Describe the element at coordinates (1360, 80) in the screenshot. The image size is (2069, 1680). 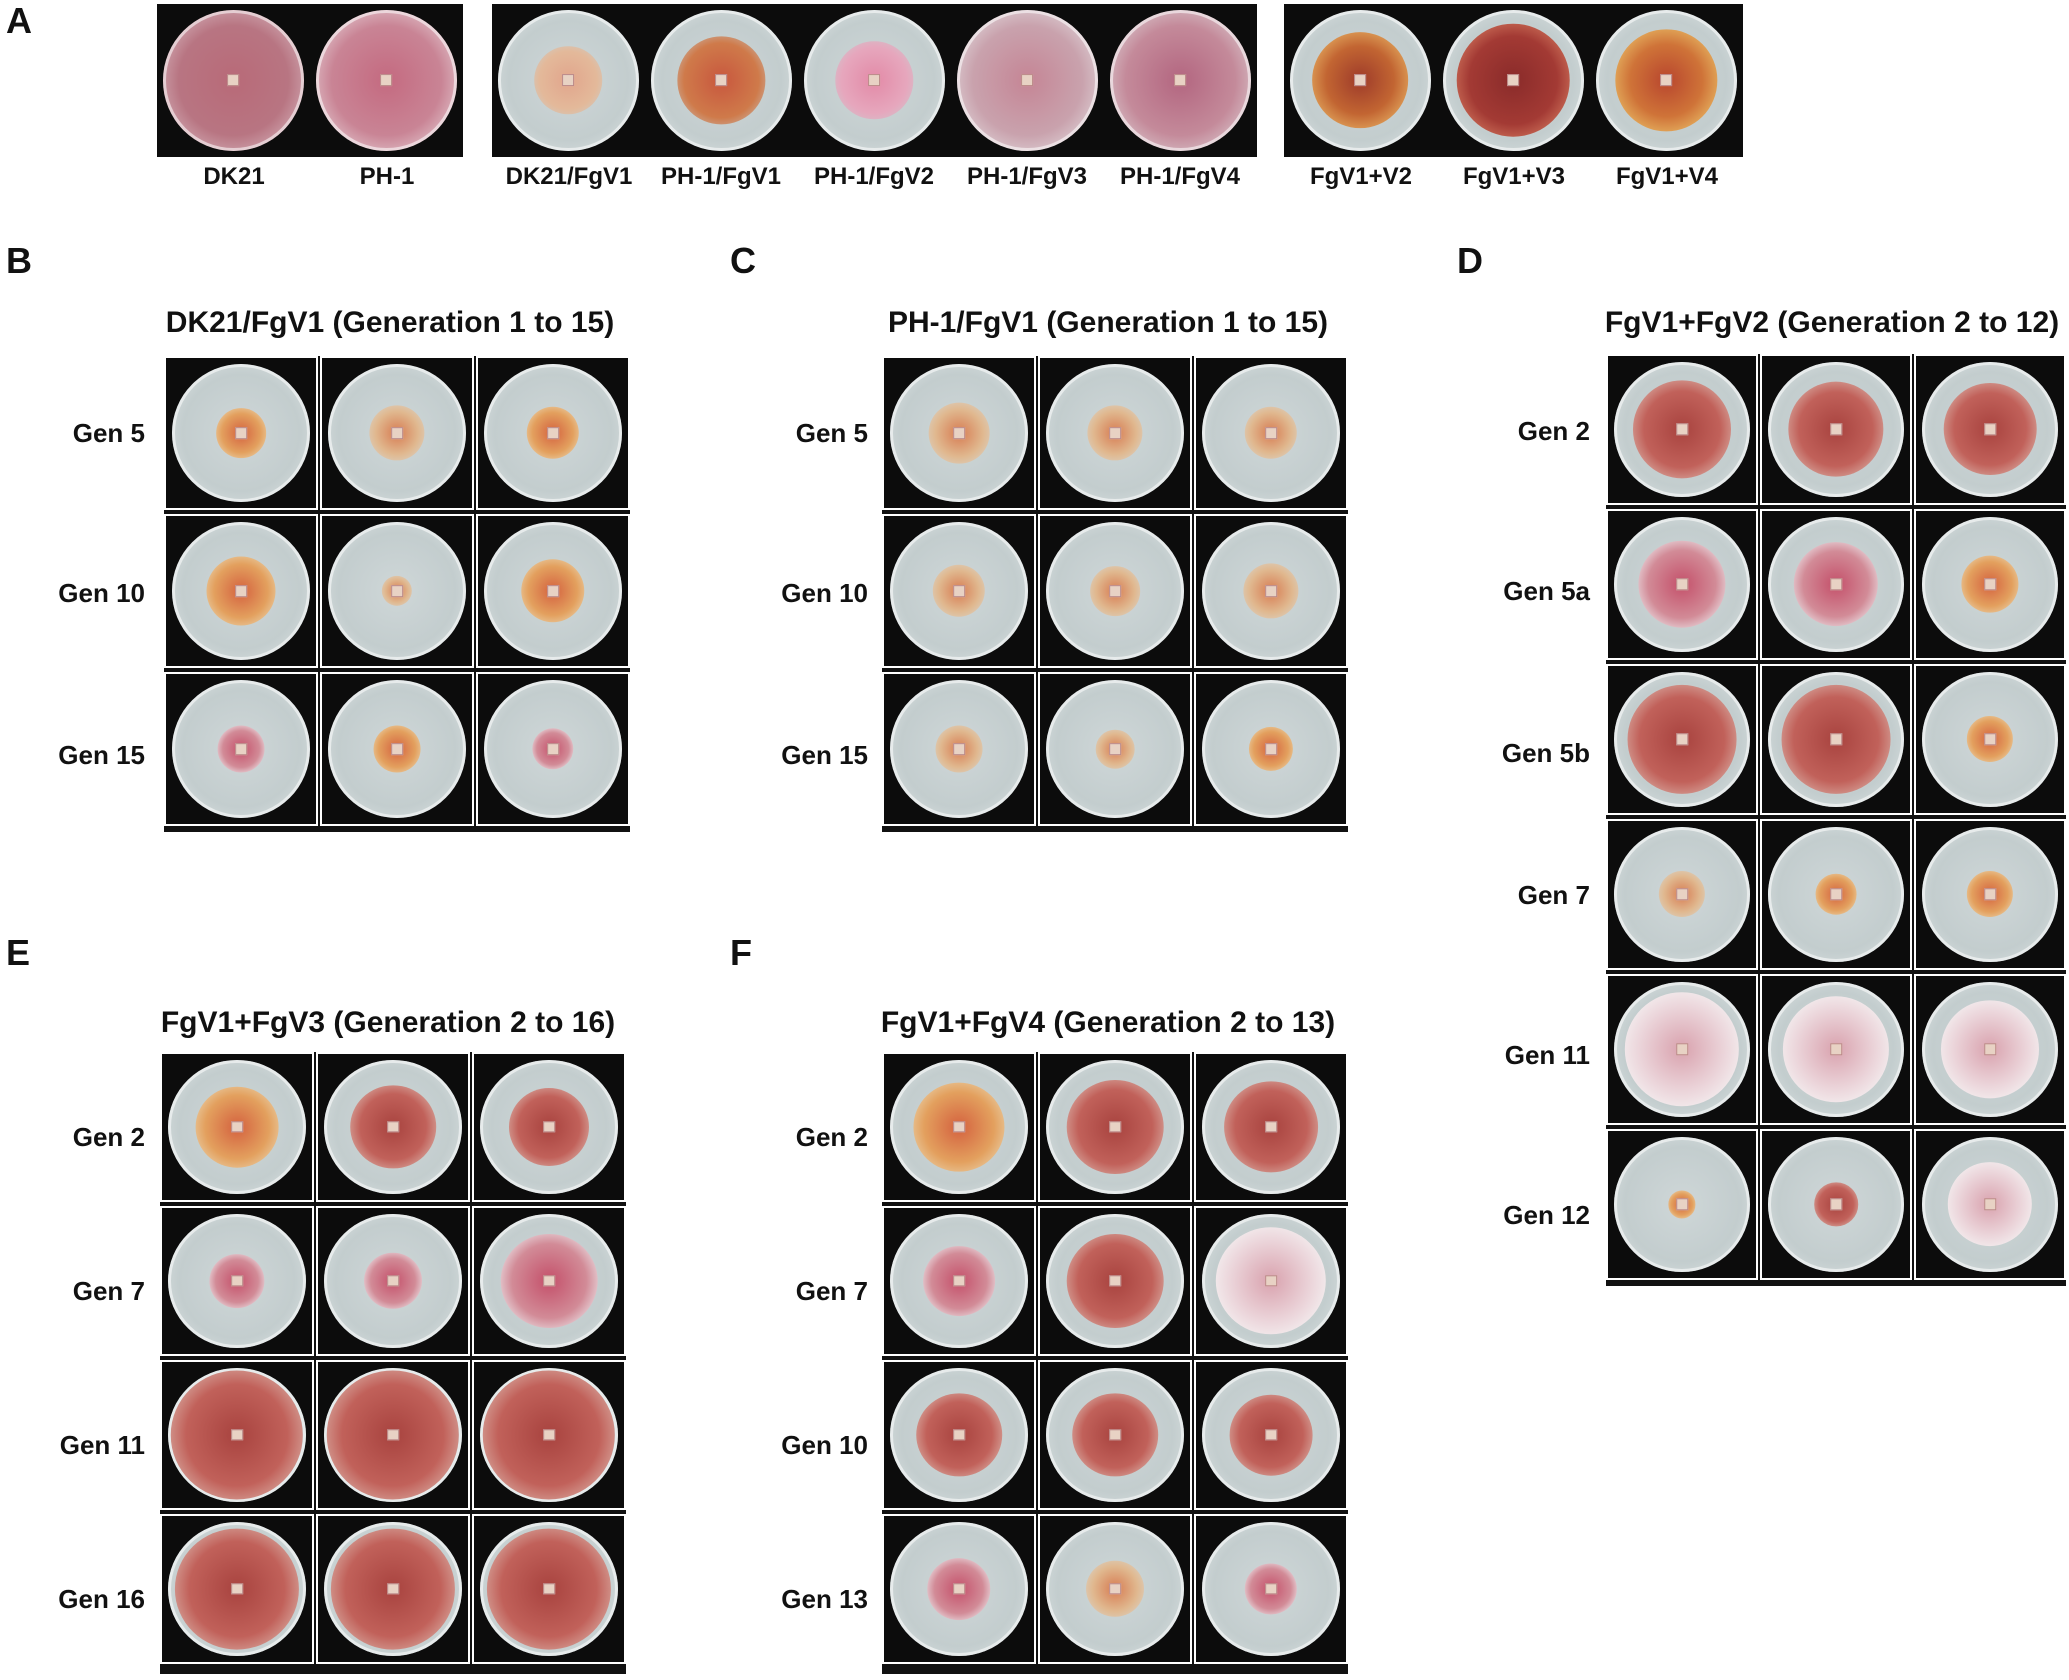
I see `plate-photo-fgv1-v2` at that location.